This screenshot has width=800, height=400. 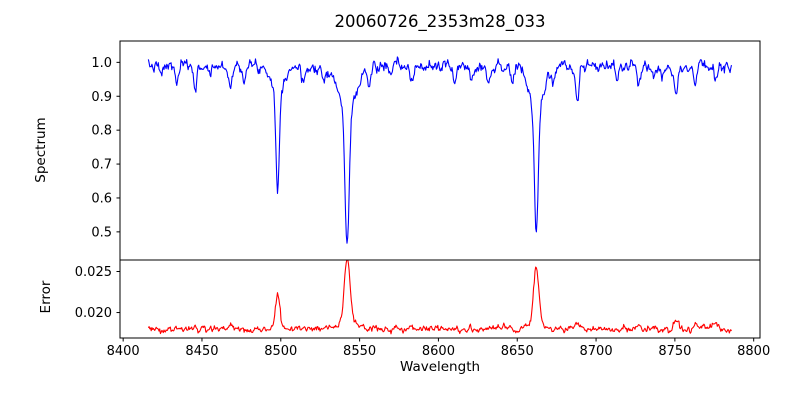 What do you see at coordinates (101, 131) in the screenshot?
I see `spectrum-y-tick-label: 0.8` at bounding box center [101, 131].